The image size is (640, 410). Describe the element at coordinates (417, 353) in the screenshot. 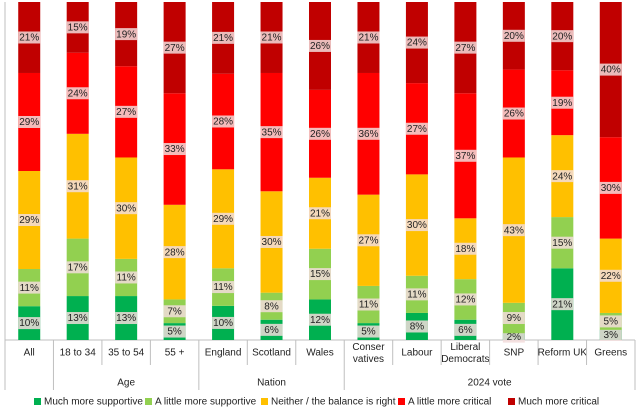

I see `x-tick-label: Labour` at that location.